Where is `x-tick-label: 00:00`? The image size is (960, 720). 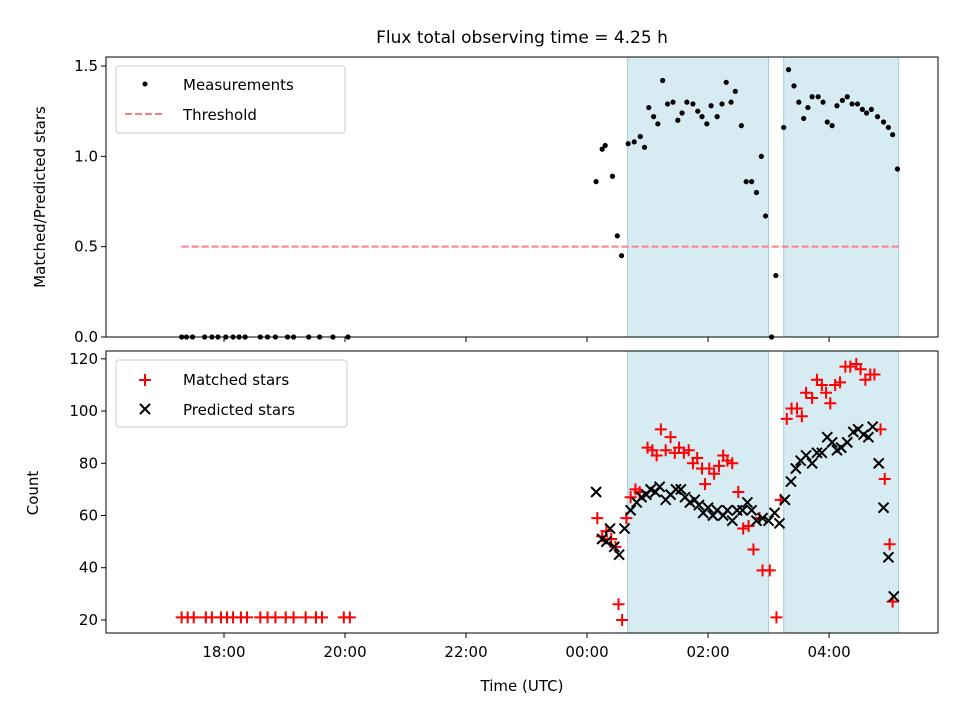 x-tick-label: 00:00 is located at coordinates (586, 652).